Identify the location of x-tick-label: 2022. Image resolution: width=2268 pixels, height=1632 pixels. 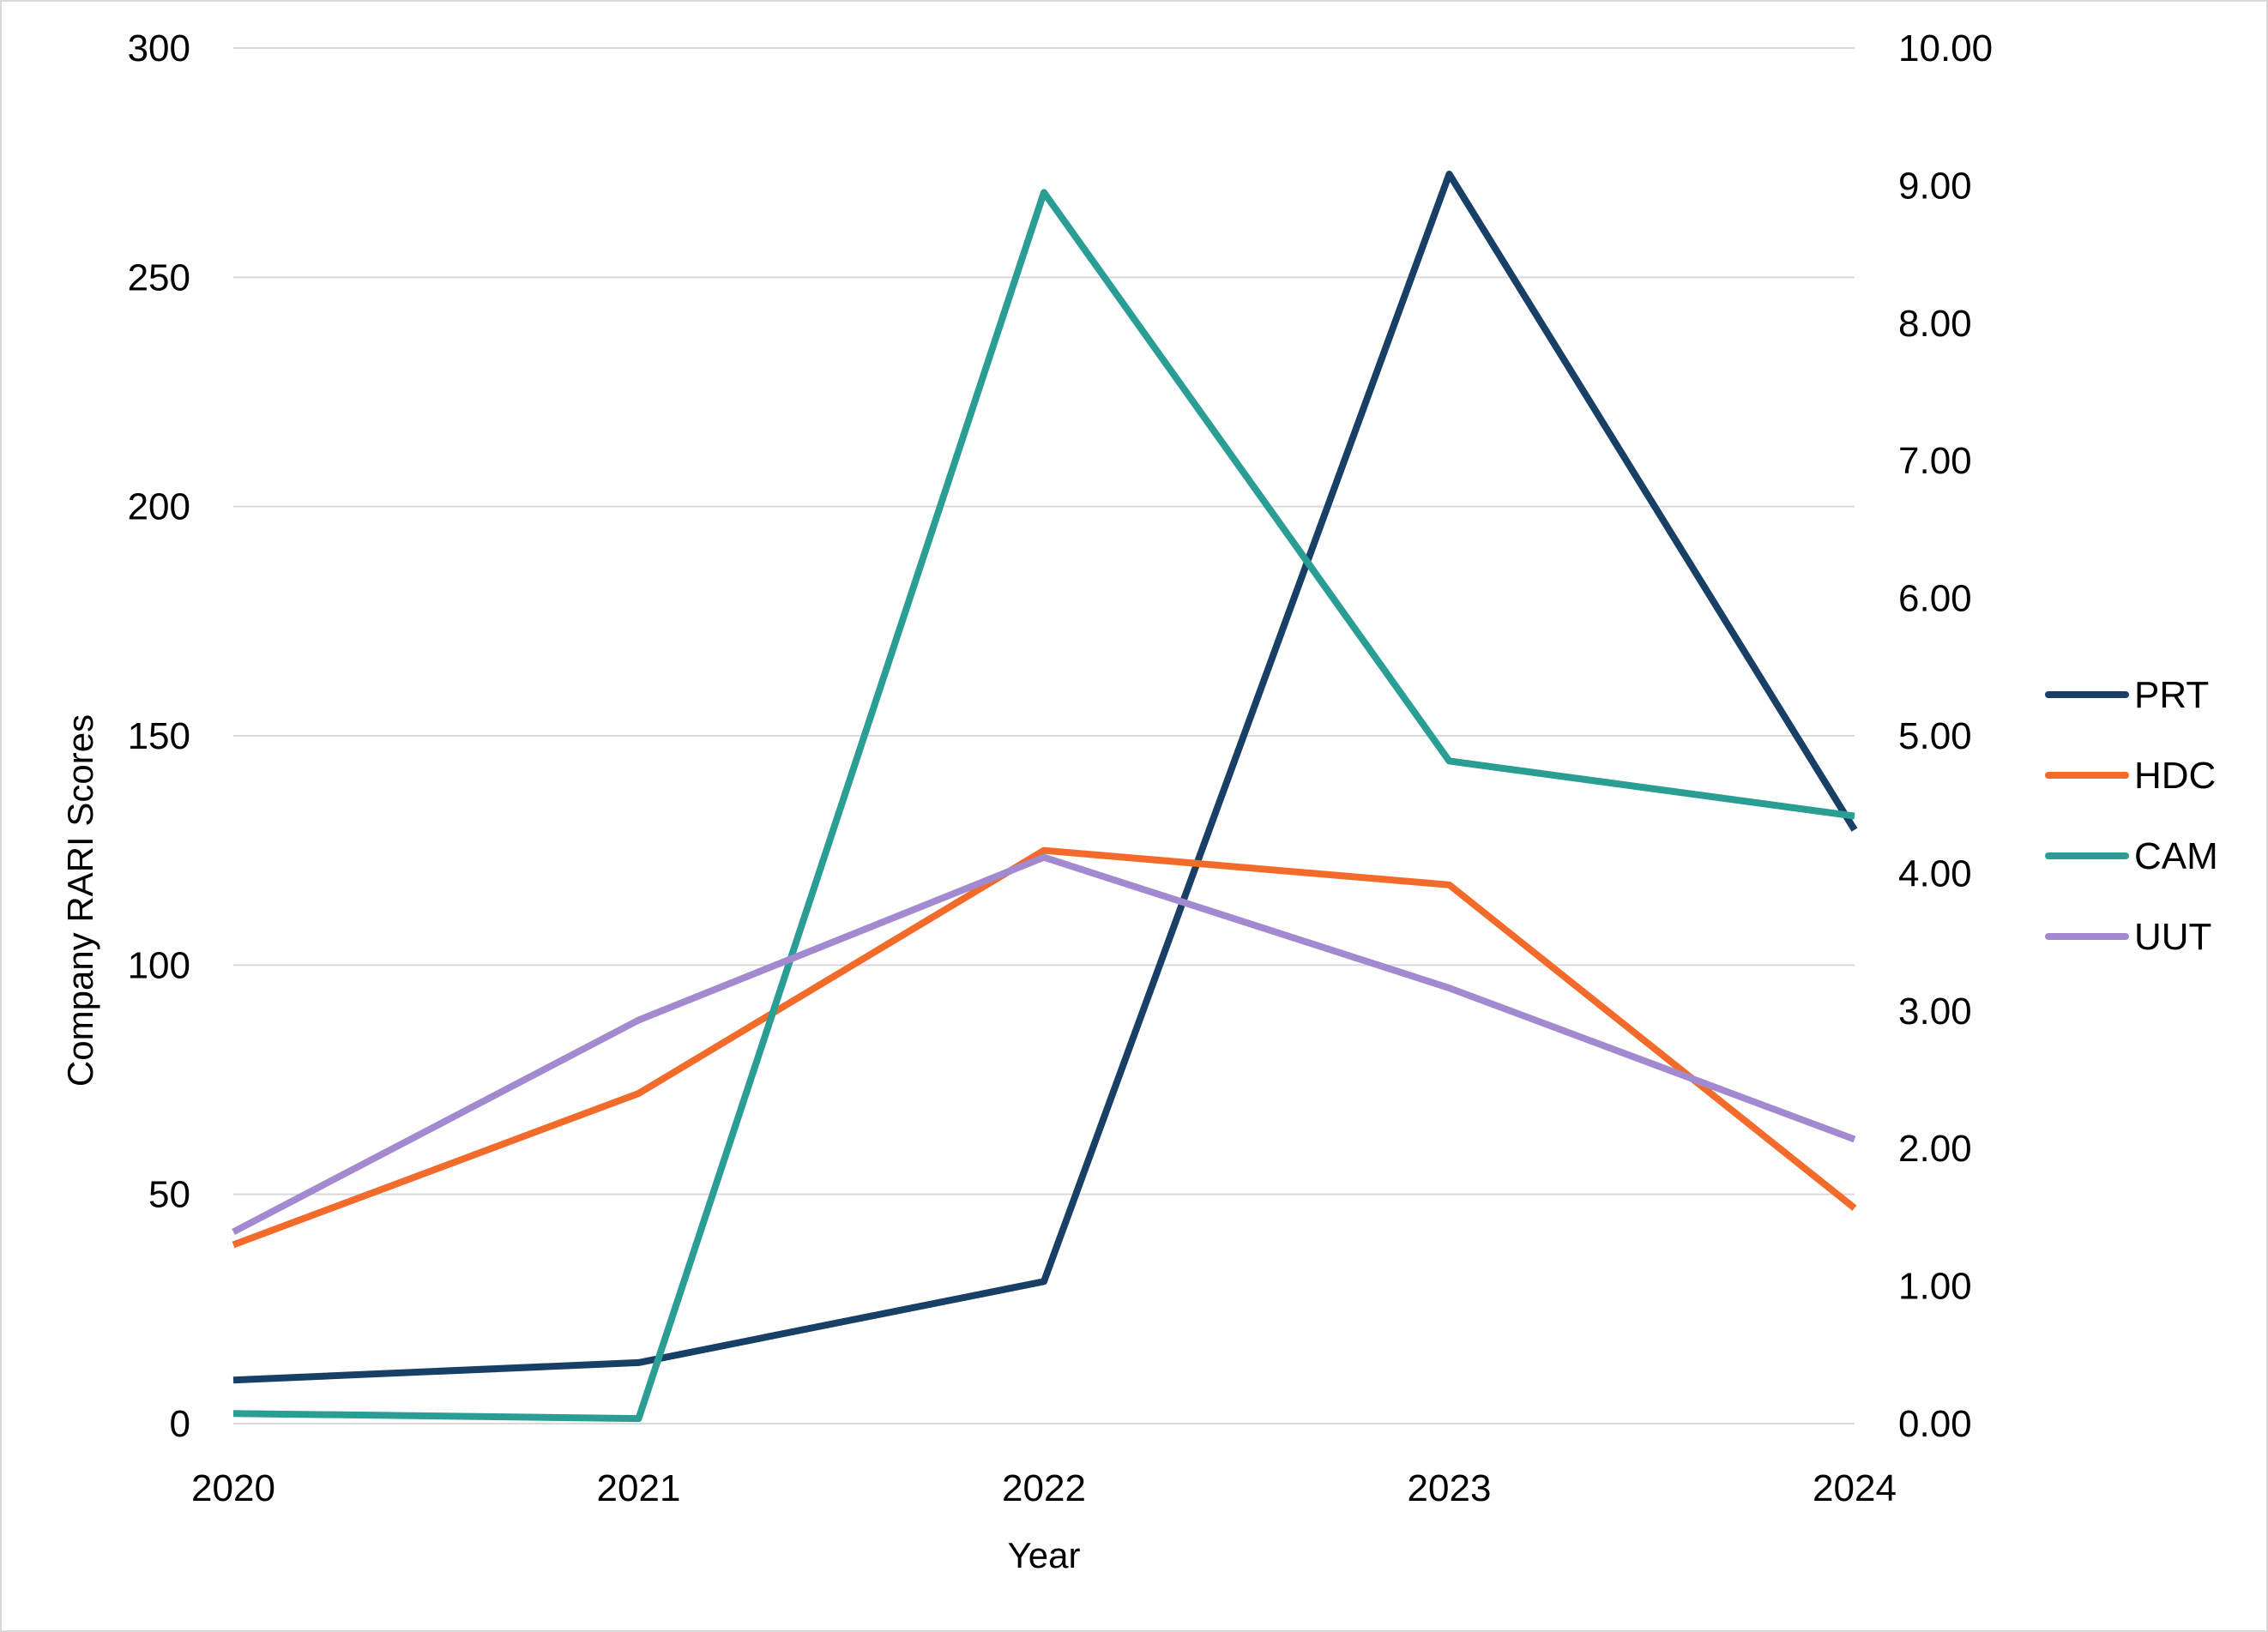
(1044, 1488).